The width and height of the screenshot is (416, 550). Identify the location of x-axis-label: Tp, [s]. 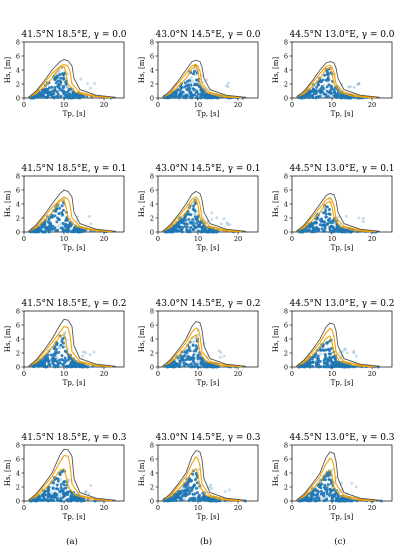
(208, 517).